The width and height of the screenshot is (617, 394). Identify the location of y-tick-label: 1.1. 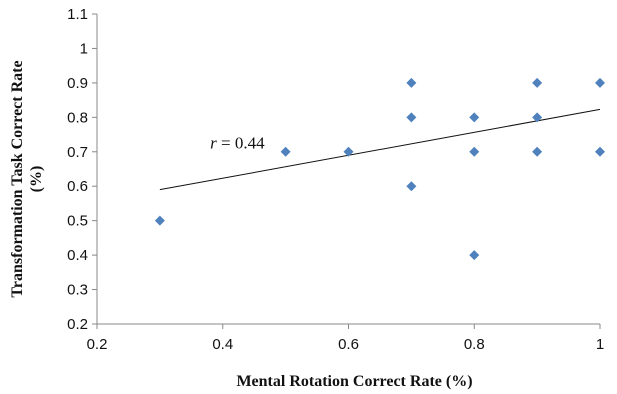
(77, 14).